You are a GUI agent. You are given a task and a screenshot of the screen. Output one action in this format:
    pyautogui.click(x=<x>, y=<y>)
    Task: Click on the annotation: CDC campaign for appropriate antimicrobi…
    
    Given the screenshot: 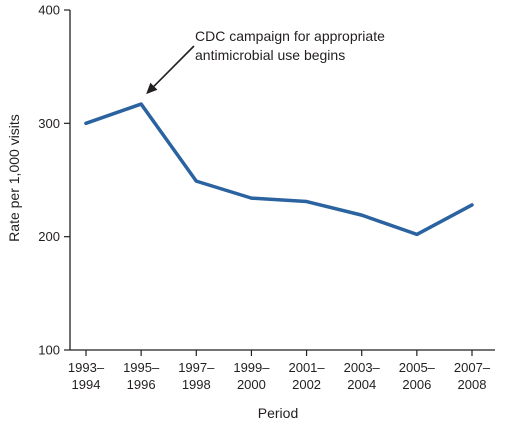 What is the action you would take?
    pyautogui.click(x=265, y=61)
    